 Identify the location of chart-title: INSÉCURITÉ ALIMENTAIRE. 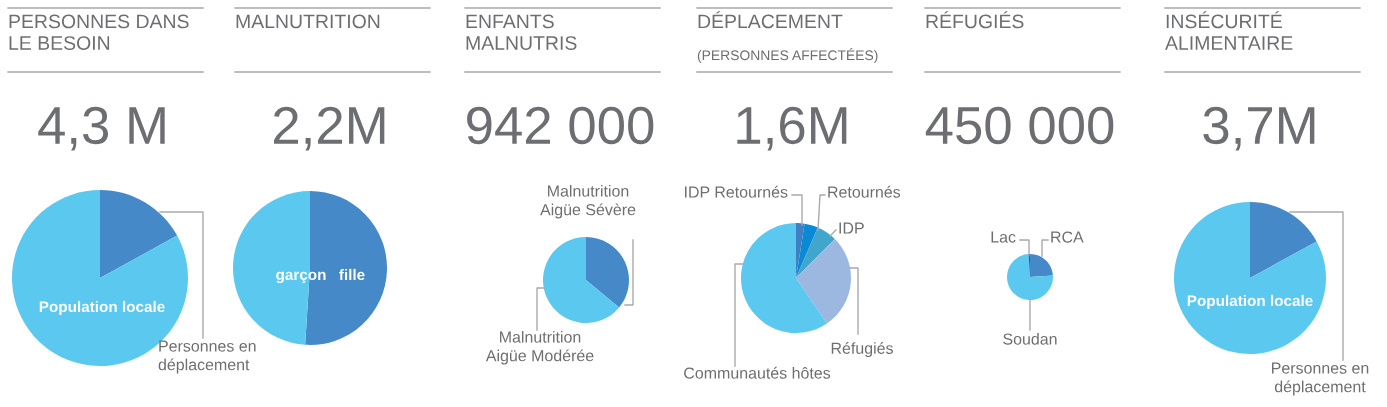
(1229, 30).